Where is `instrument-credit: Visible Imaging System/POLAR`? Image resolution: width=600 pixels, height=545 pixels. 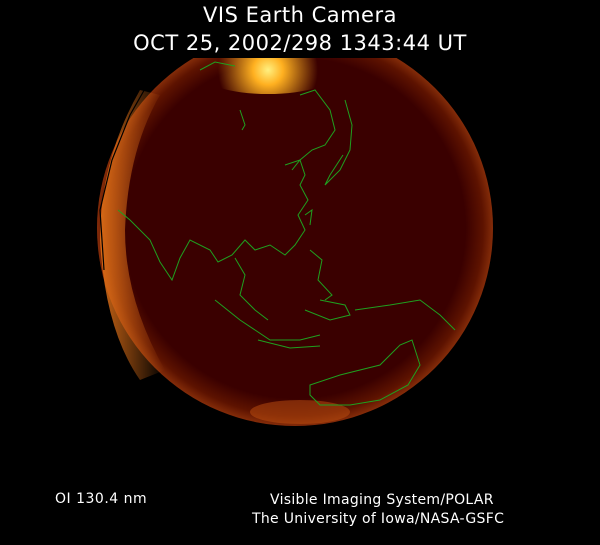 instrument-credit: Visible Imaging System/POLAR is located at coordinates (382, 500).